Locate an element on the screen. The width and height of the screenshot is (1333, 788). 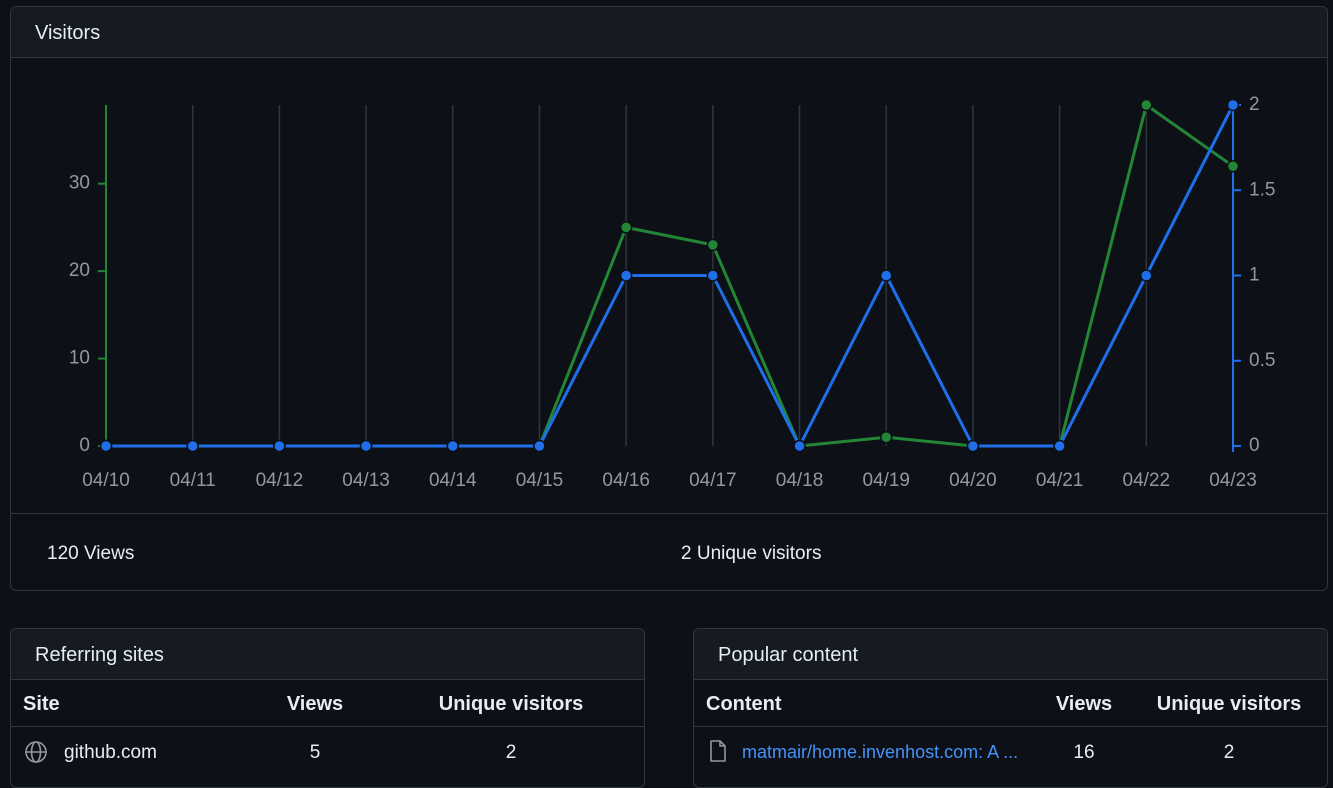
x-tick-label: 04/11 is located at coordinates (193, 480).